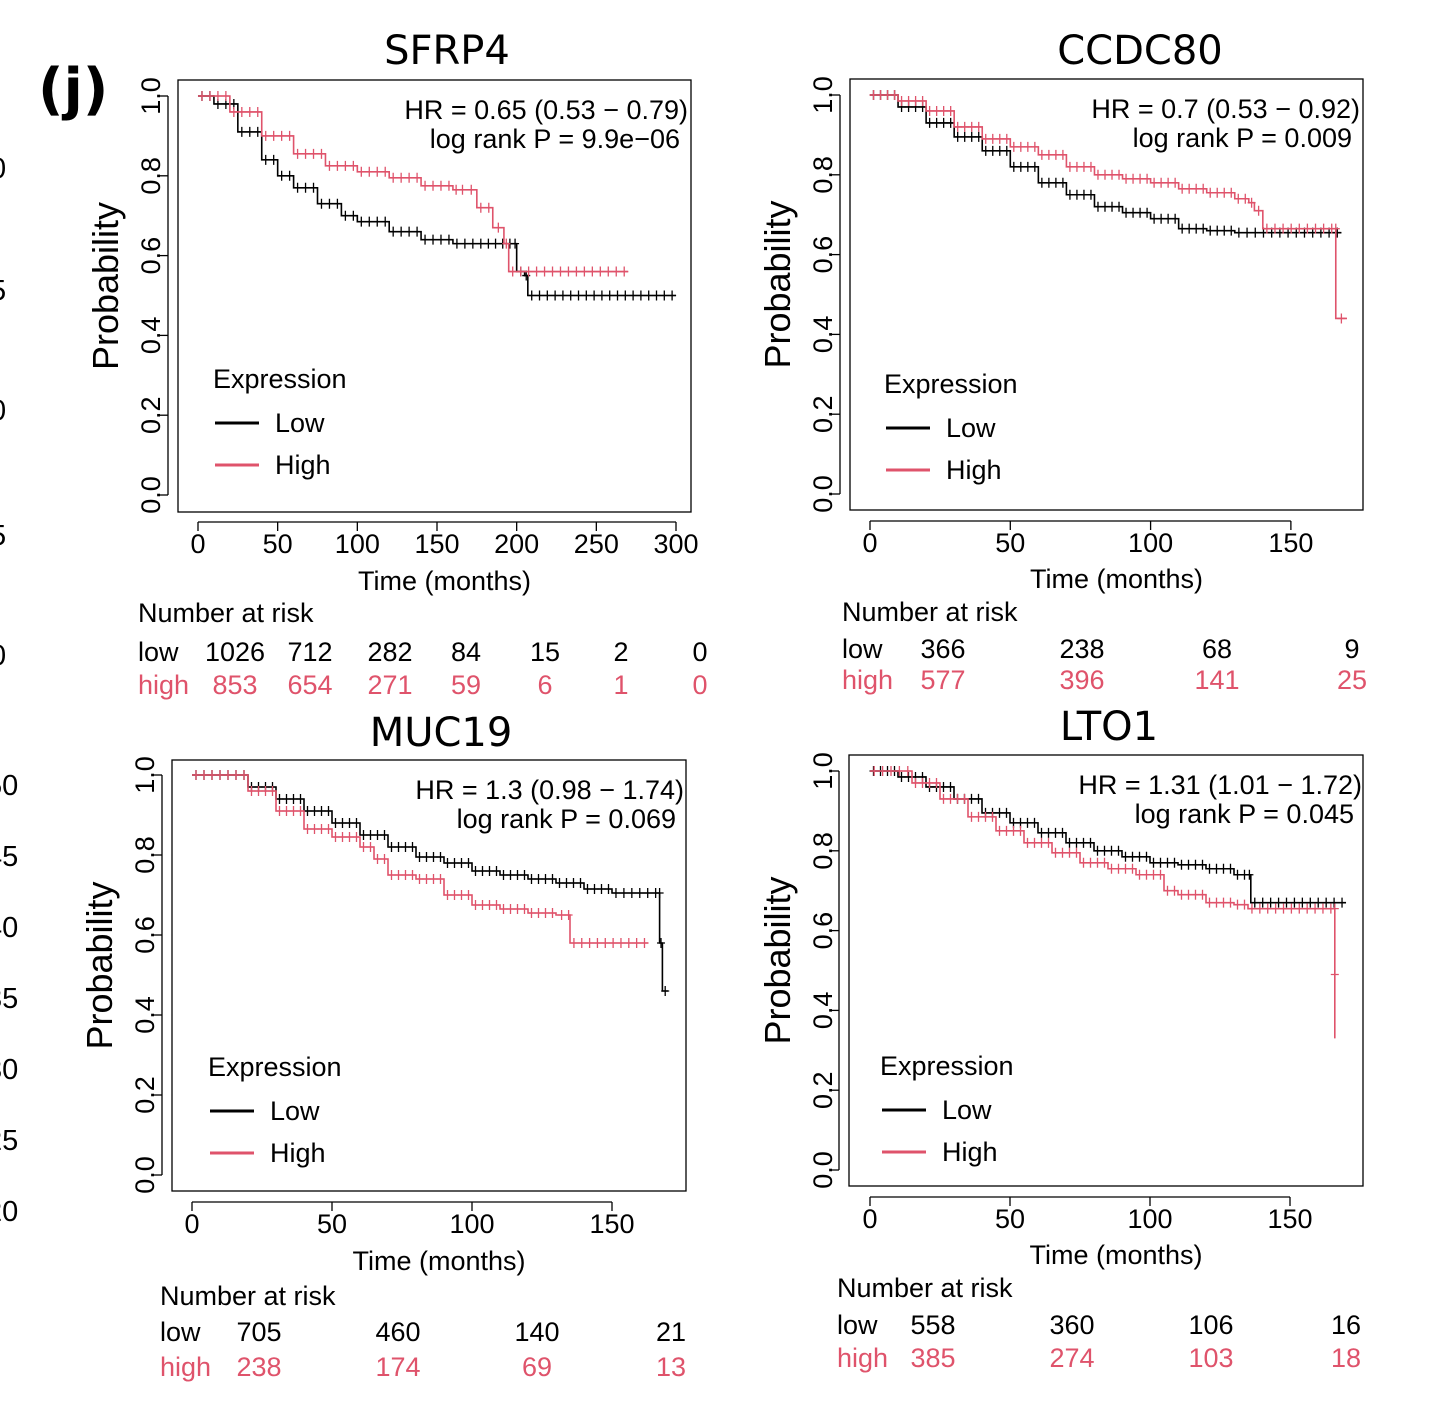  I want to click on y-tick-label: 0.0, so click(823, 1170).